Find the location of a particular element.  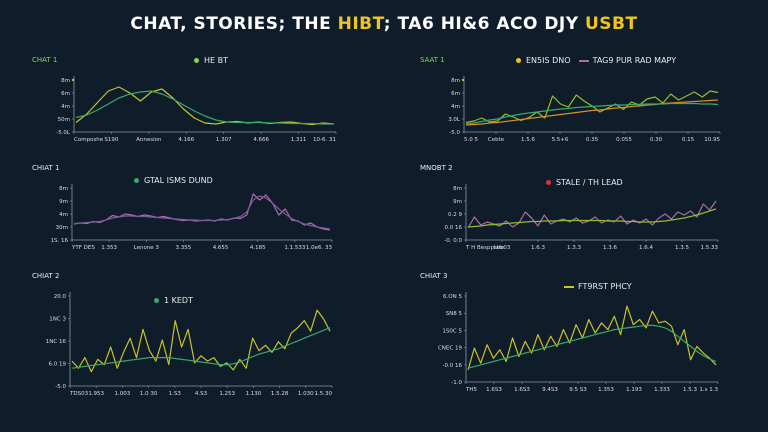

x-tick-label: 1.1.533 is located at coordinates (294, 248).